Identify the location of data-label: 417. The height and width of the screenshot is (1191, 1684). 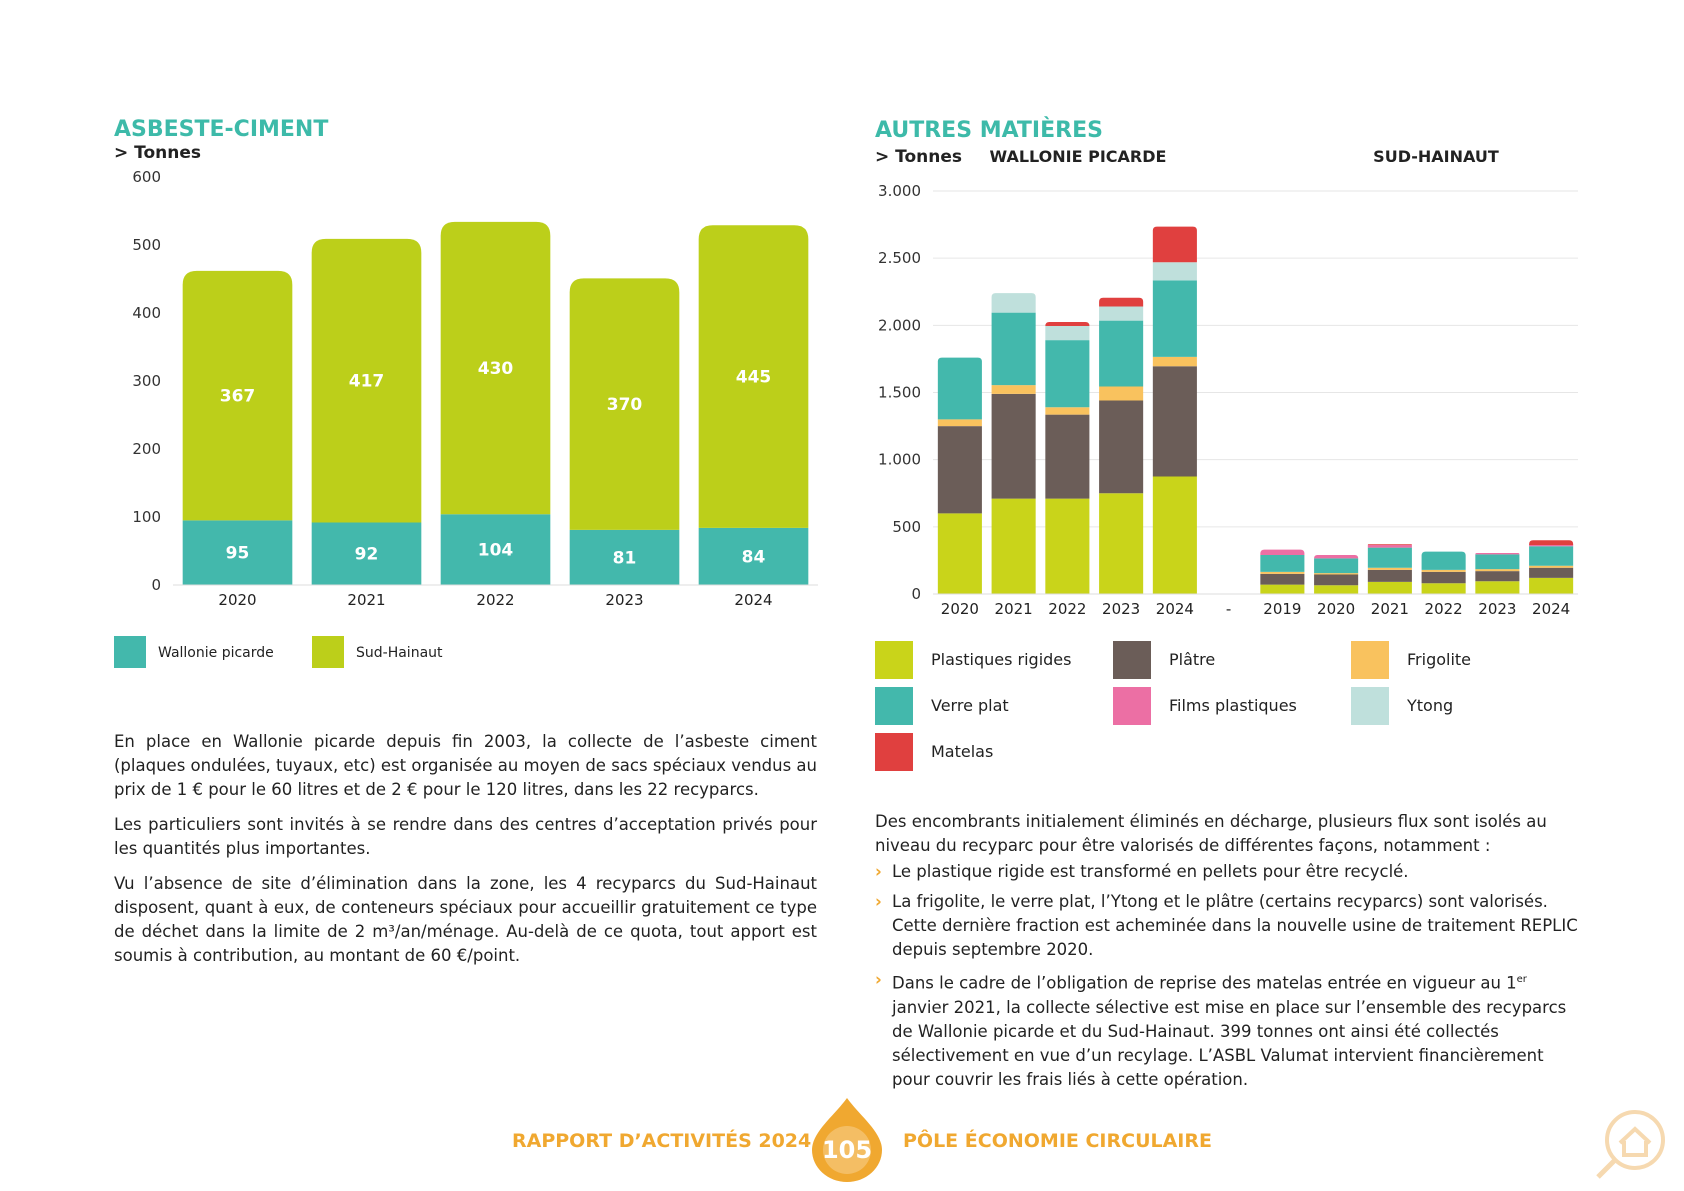
(367, 382).